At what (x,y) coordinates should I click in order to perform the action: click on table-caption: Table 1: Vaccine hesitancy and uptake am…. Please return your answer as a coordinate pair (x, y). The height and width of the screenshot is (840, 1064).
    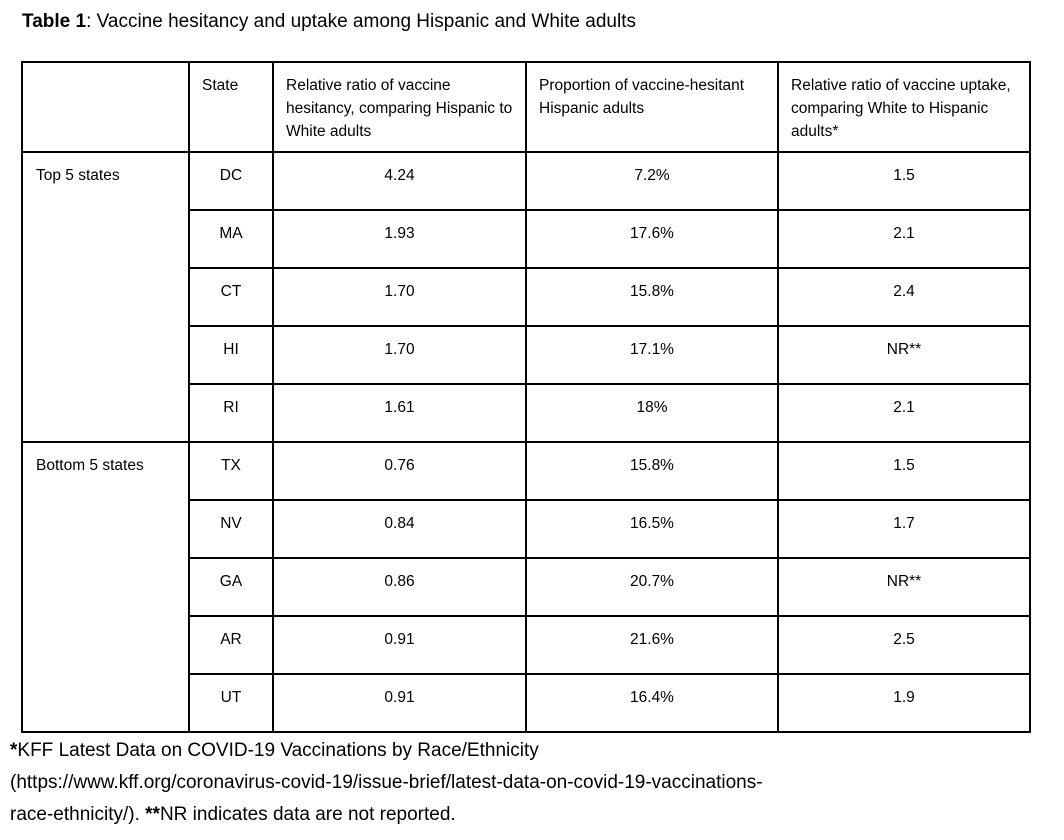
    Looking at the image, I should click on (543, 22).